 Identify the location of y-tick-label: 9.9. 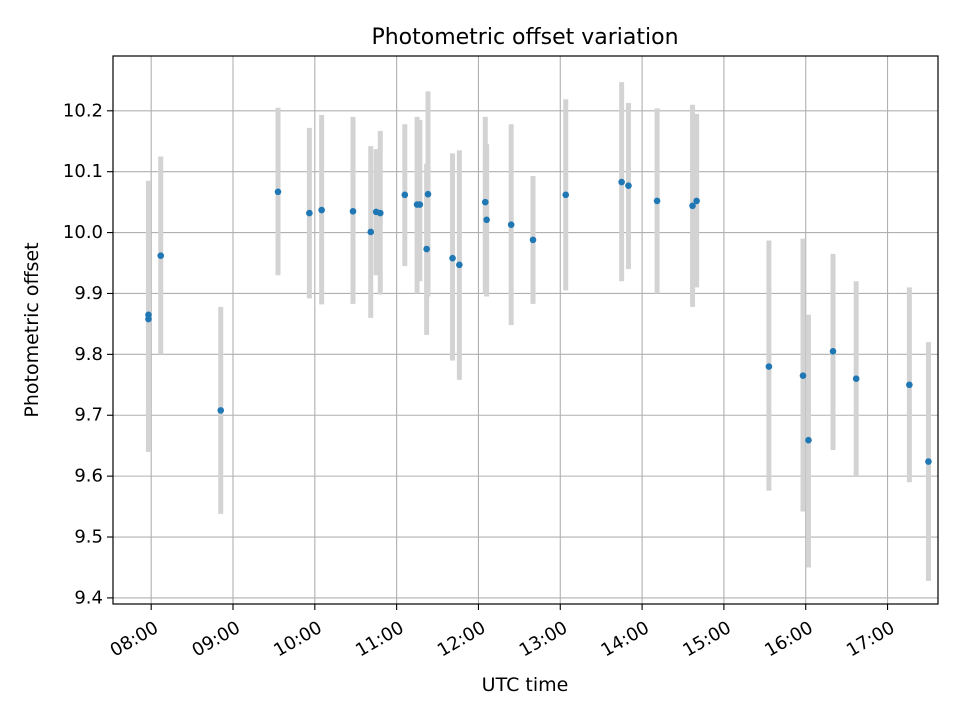
(88, 293).